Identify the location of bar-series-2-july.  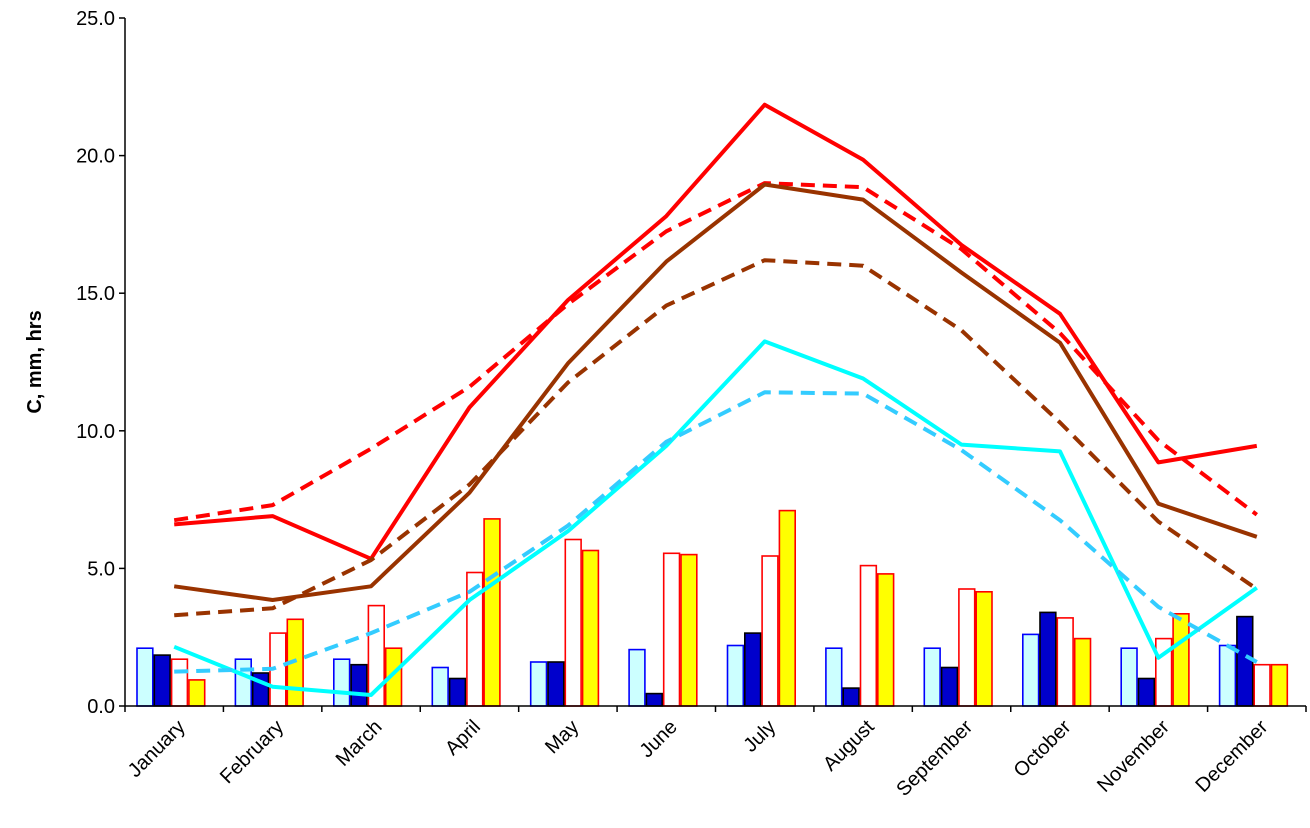
(752, 669).